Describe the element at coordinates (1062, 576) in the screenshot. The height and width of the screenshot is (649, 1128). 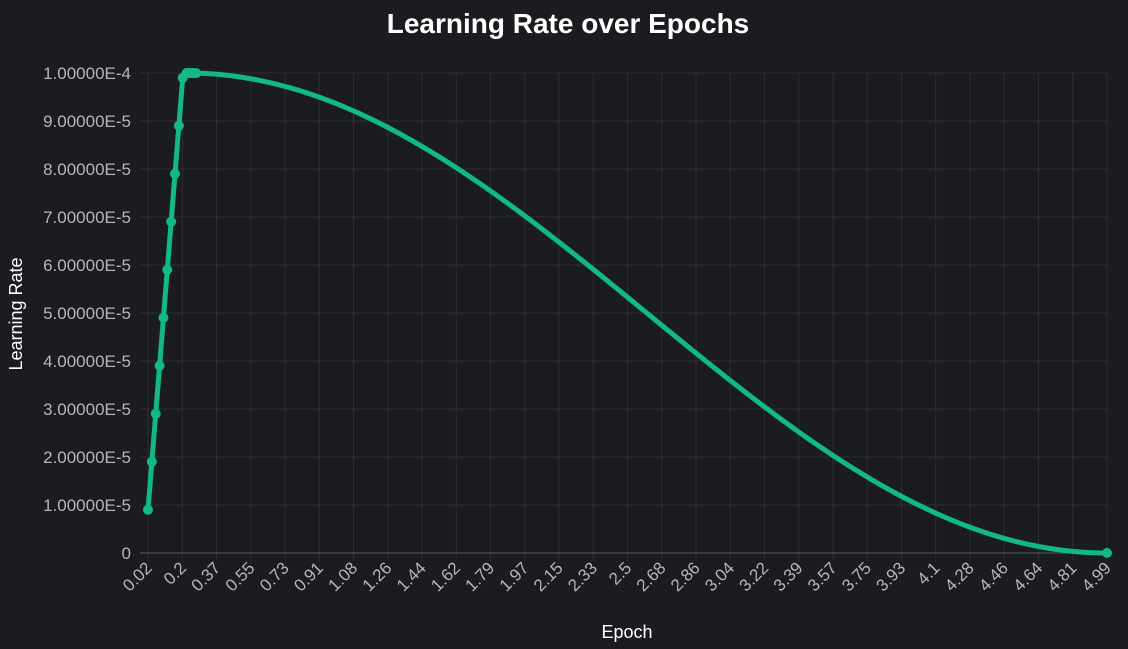
I see `x-tick-label: 4.81` at that location.